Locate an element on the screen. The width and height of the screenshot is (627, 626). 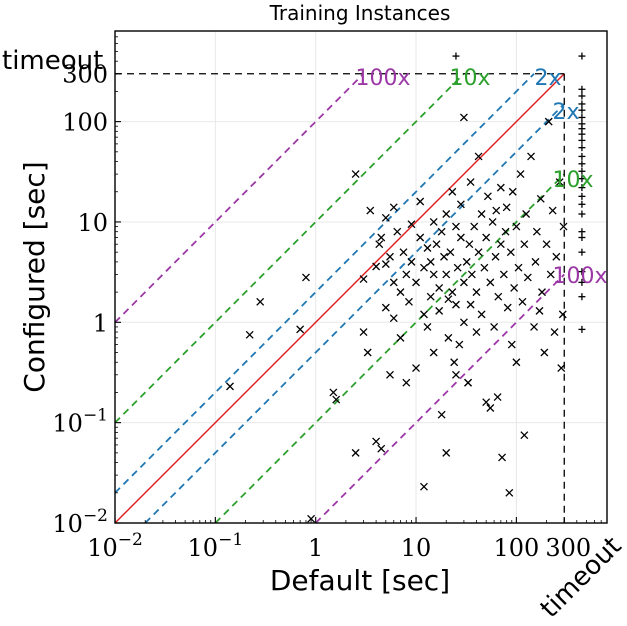
tick-label-y: 300 is located at coordinates (85, 75).